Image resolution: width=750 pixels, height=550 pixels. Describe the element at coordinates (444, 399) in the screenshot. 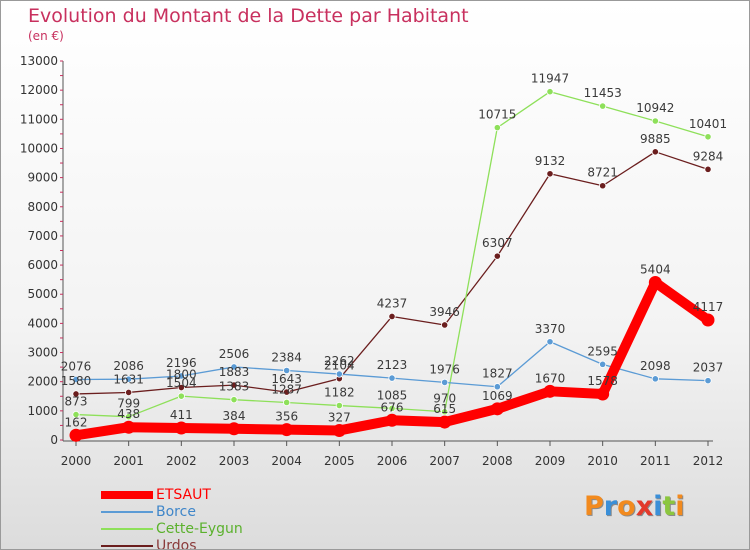

I see `data-label: 970` at that location.